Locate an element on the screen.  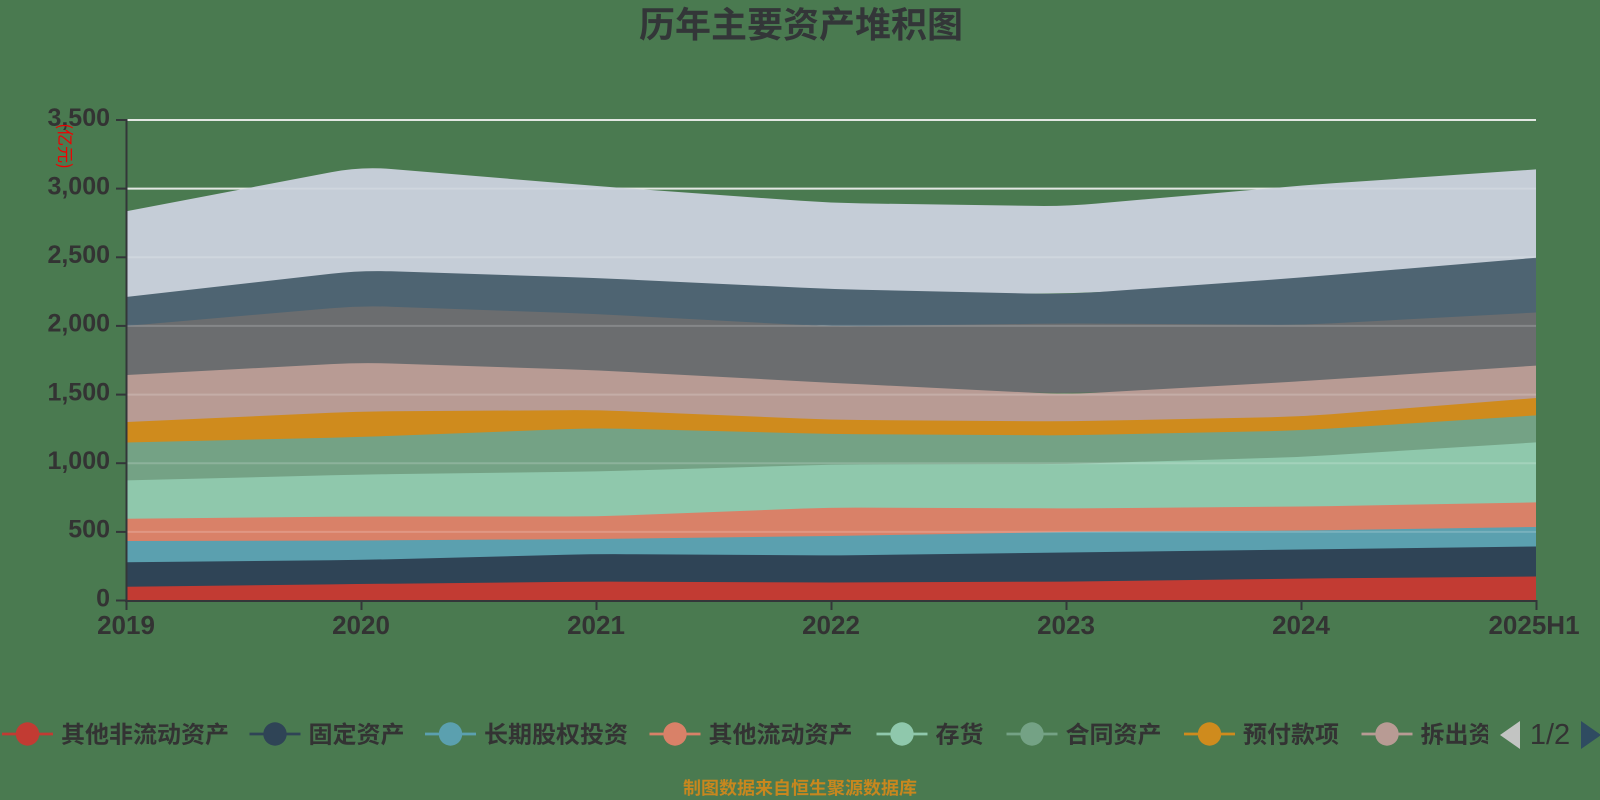
svg-text: 2019 is located at coordinates (126, 625).